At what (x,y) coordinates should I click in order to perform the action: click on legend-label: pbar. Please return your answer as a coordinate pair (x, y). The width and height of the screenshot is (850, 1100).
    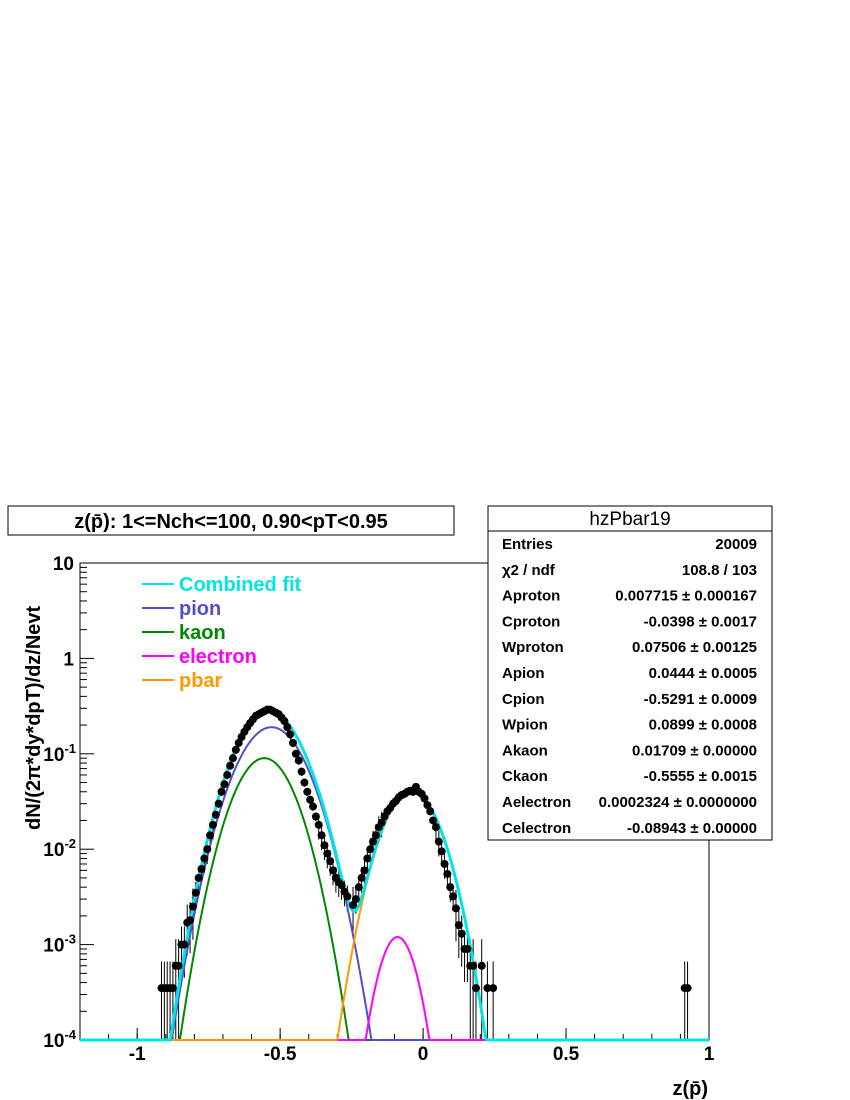
    Looking at the image, I should click on (201, 681).